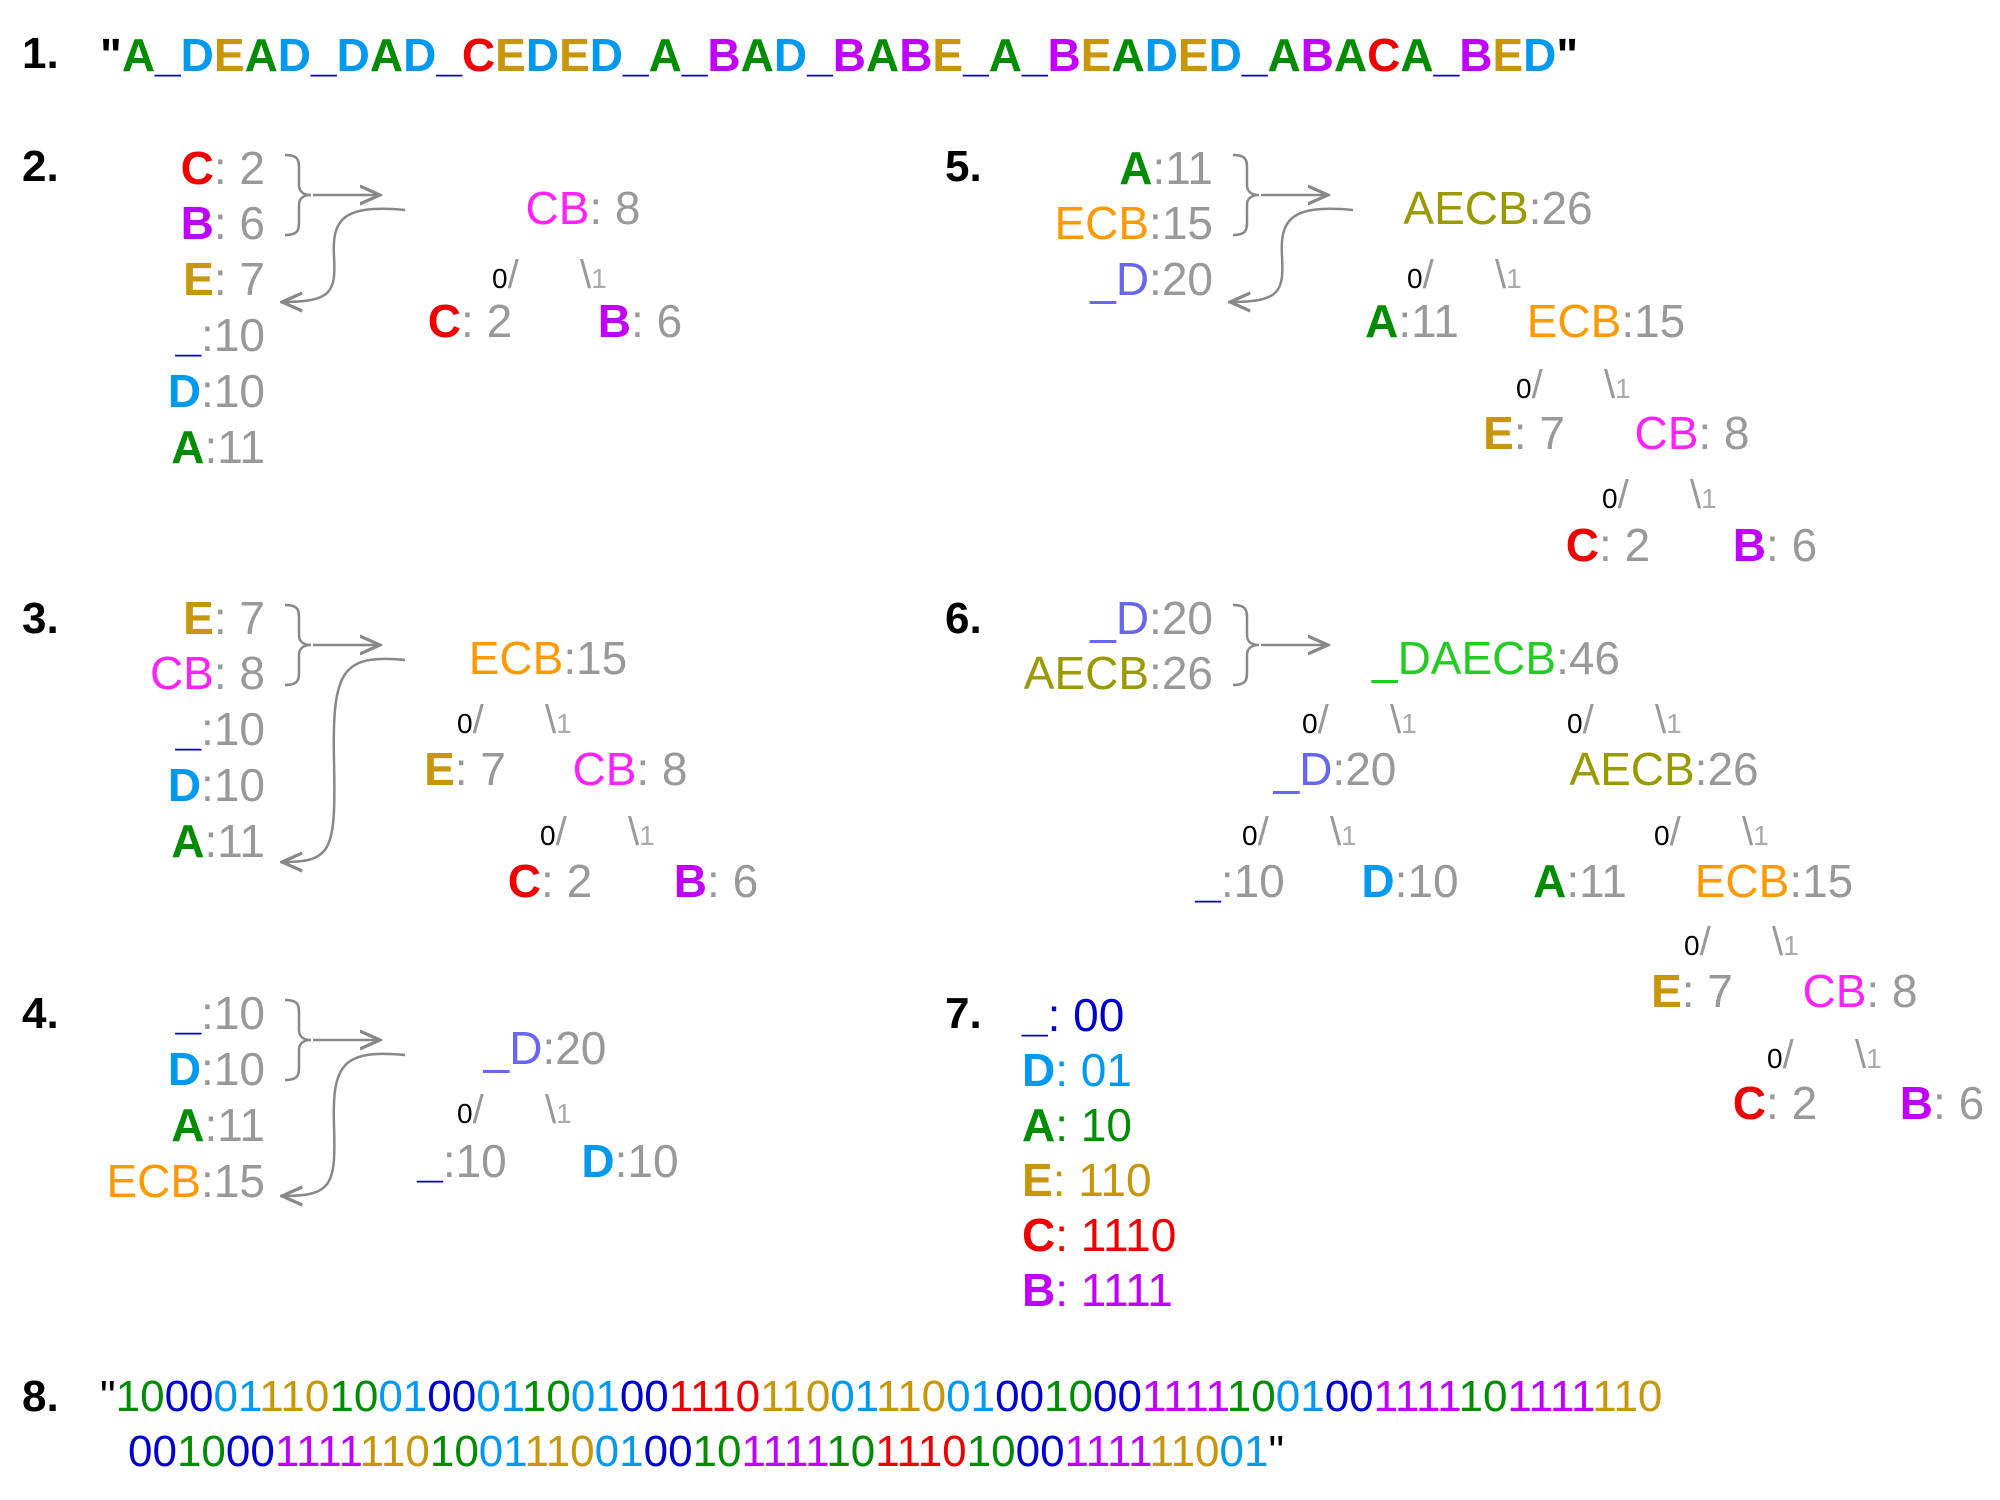 The image size is (2000, 1500). I want to click on node-weight: 6, so click(245, 223).